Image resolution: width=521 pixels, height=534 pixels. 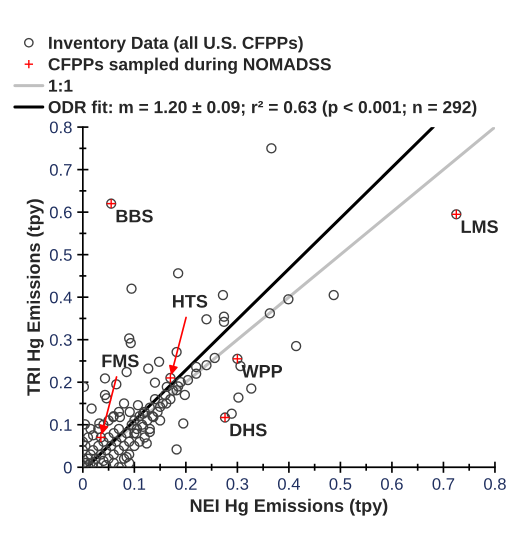 I want to click on legend-label: CFPPs sampled during NOMADSS, so click(x=189, y=66).